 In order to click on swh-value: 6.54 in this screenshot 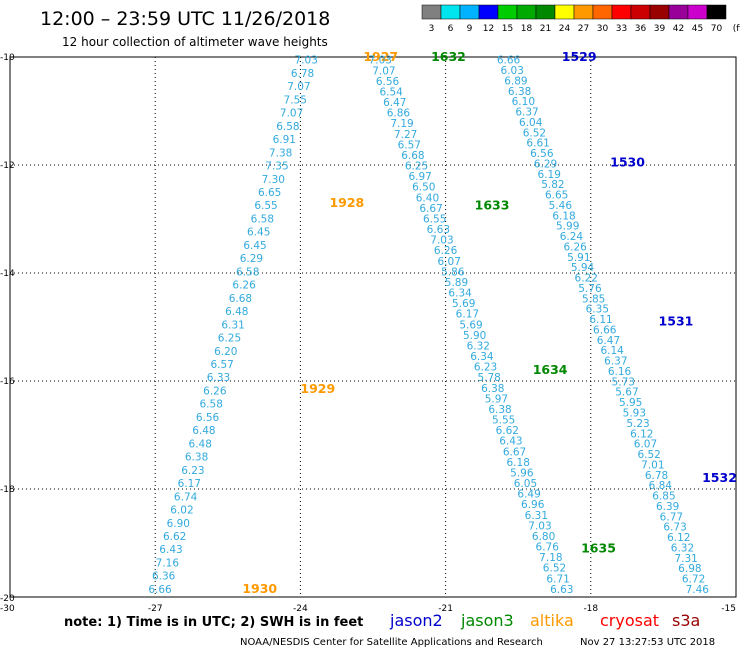, I will do `click(391, 92)`.